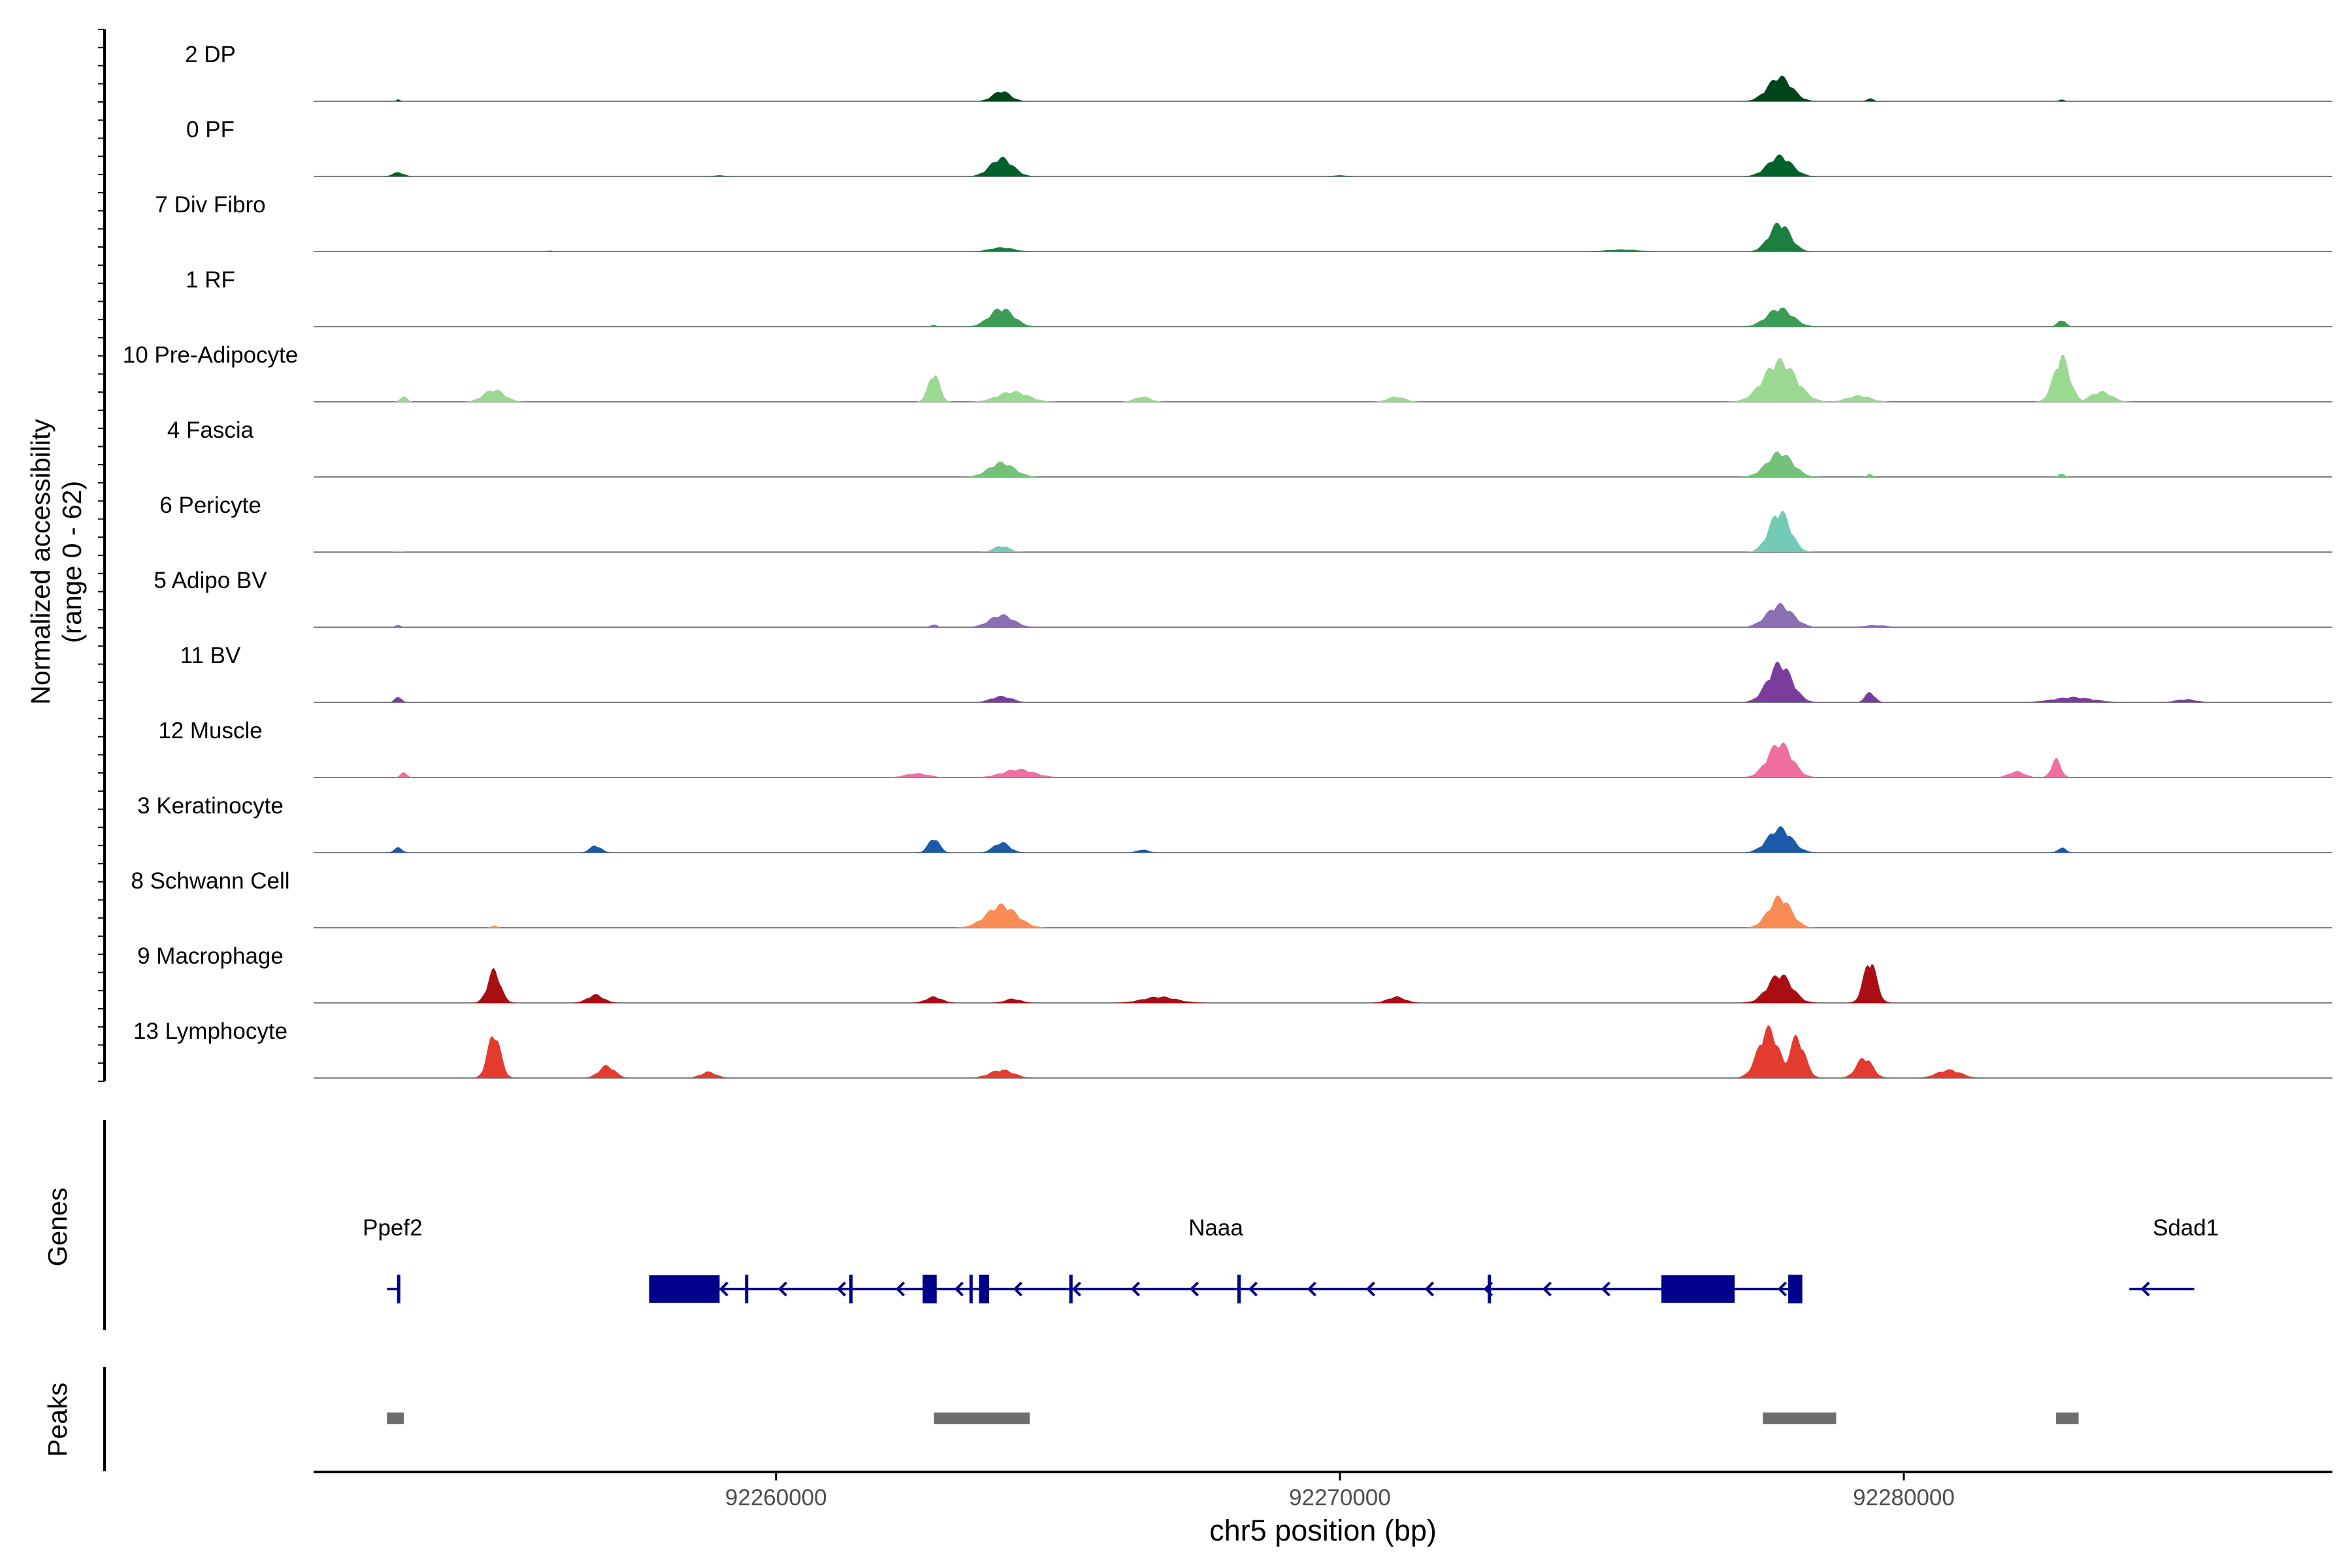 This screenshot has height=1568, width=2352. Describe the element at coordinates (1259, 147) in the screenshot. I see `track-2: 0 PF` at that location.